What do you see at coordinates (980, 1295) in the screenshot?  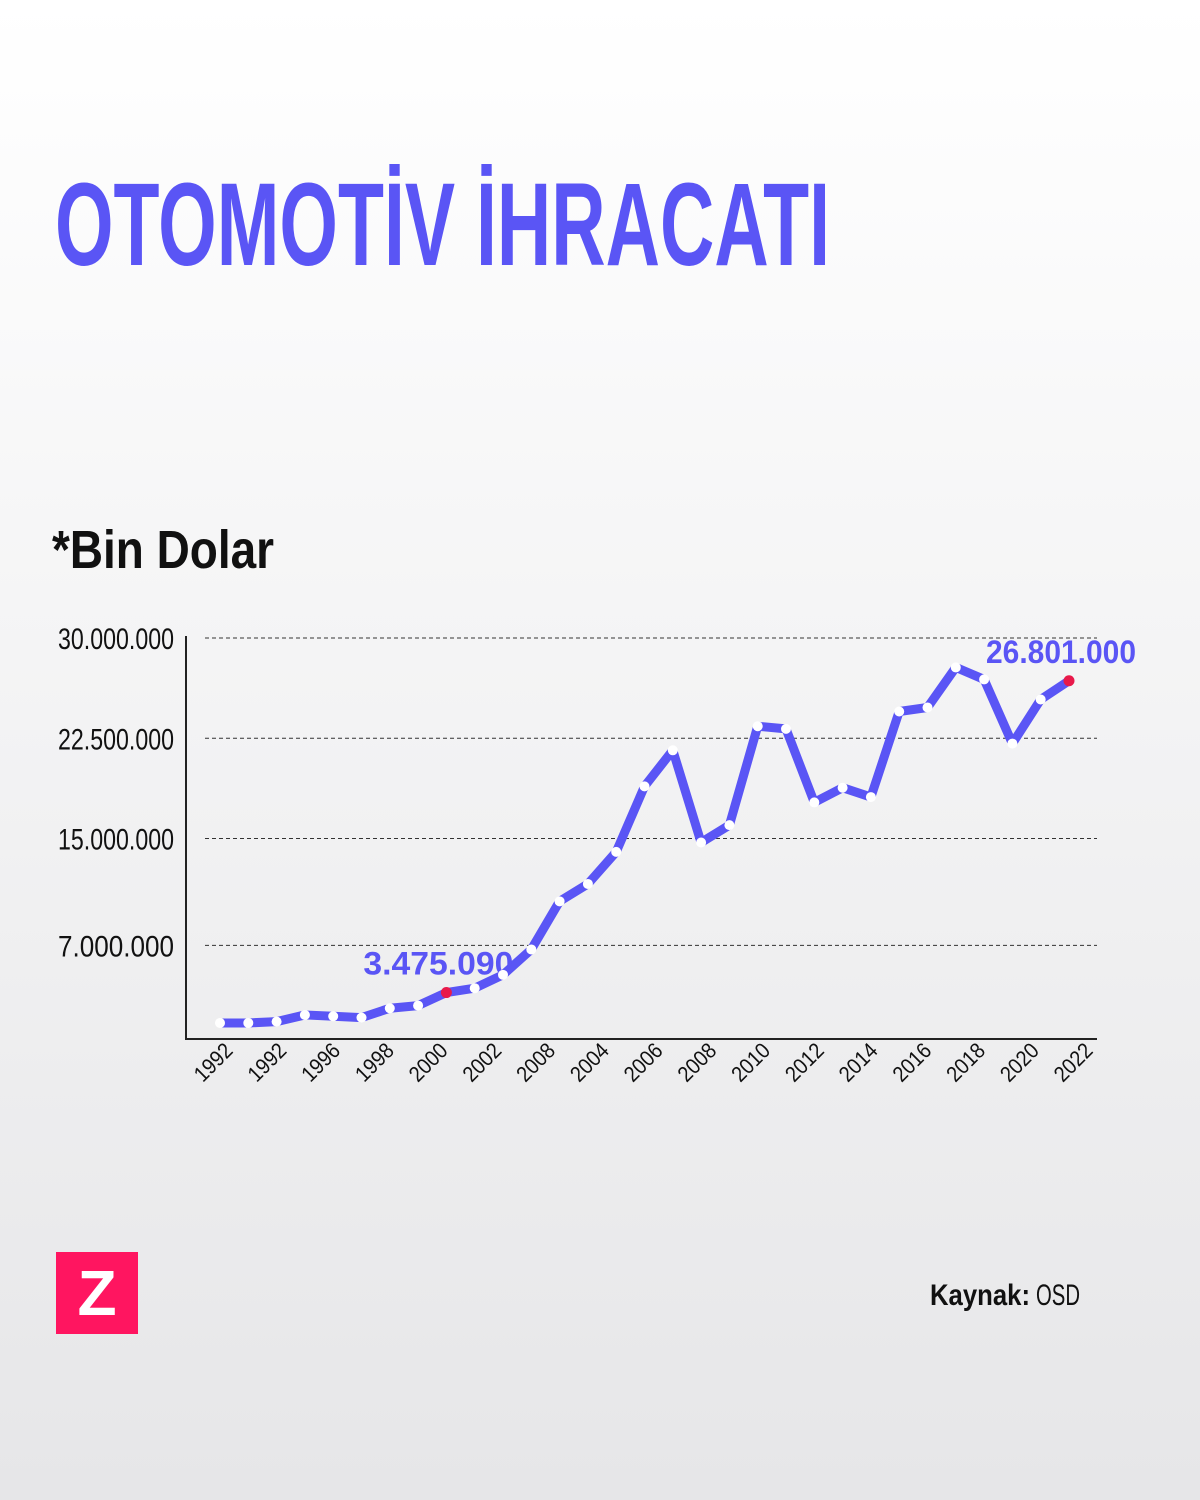 I see `source-label: Kaynak:` at bounding box center [980, 1295].